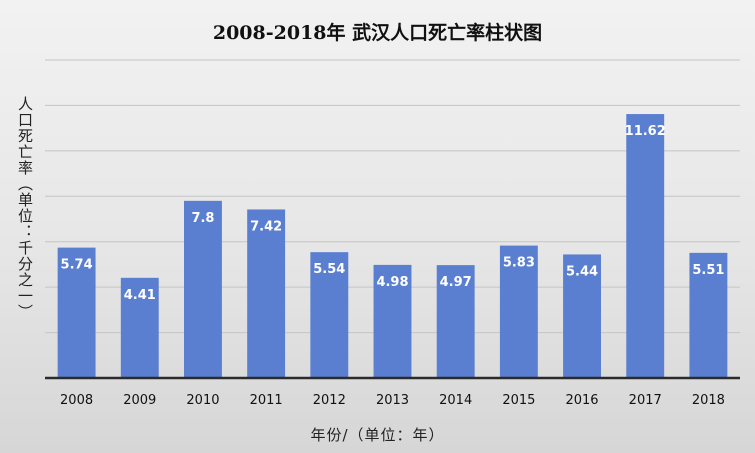  What do you see at coordinates (519, 263) in the screenshot?
I see `bar-value-label: 5.83` at bounding box center [519, 263].